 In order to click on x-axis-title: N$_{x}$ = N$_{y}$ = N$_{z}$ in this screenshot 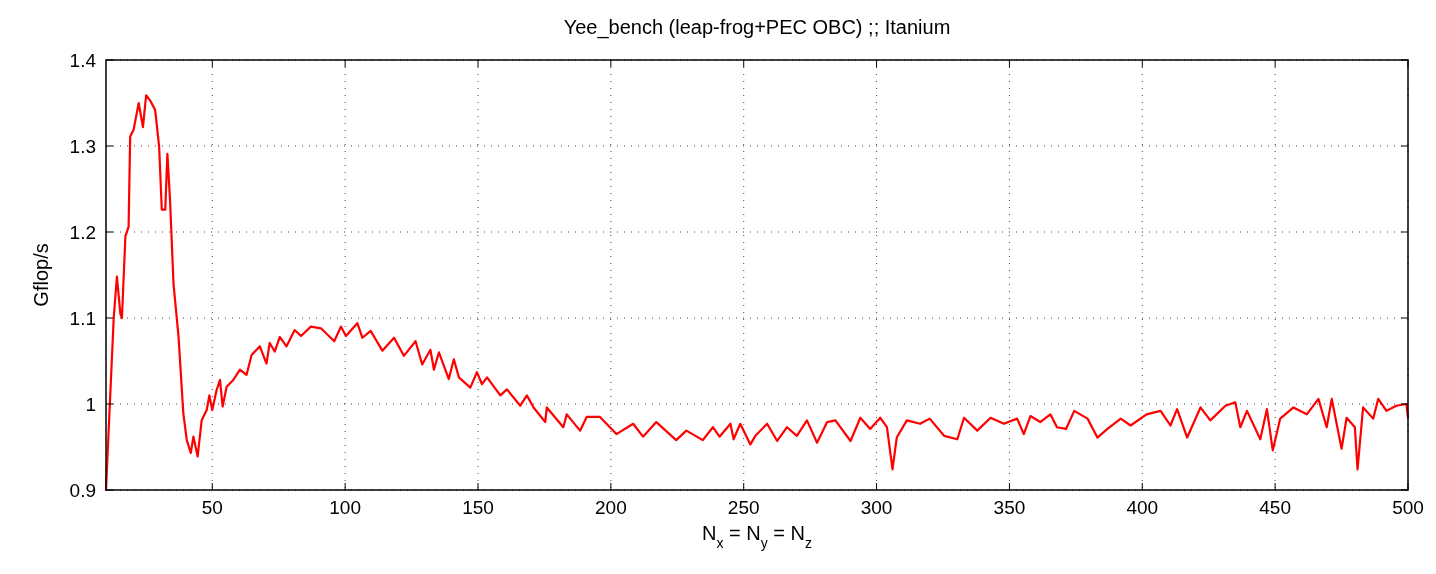, I will do `click(757, 536)`.